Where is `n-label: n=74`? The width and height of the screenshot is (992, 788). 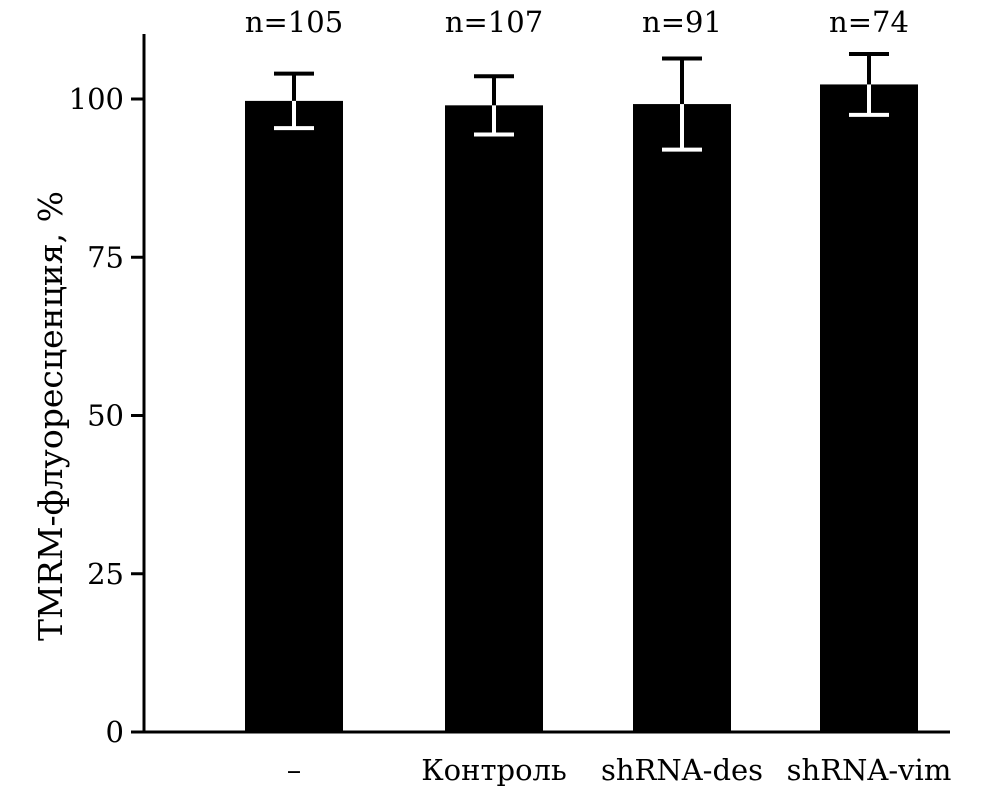
n-label: n=74 is located at coordinates (869, 22).